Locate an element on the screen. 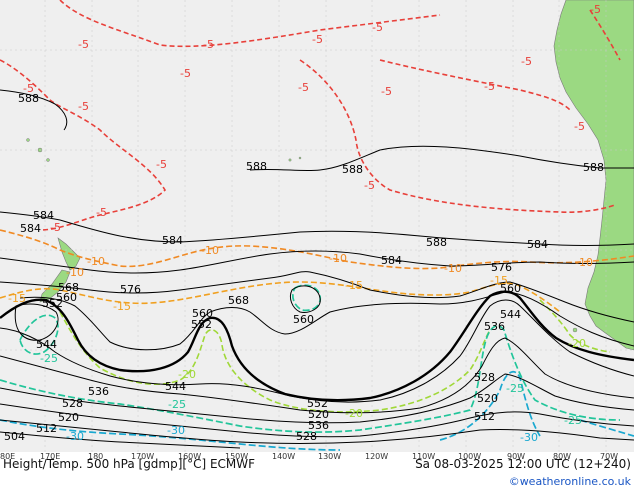  axis-label: 170E is located at coordinates (50, 456).